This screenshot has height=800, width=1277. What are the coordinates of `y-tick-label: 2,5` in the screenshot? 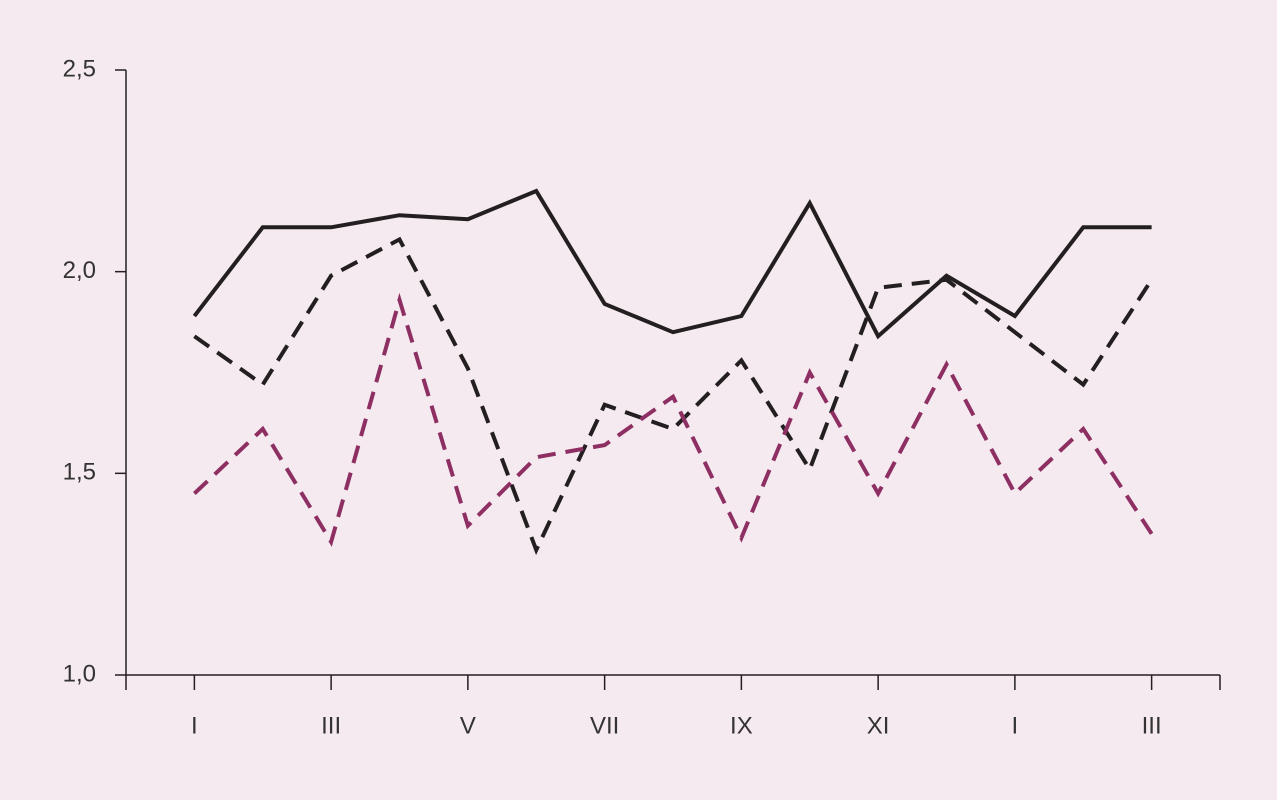 It's located at (79, 68).